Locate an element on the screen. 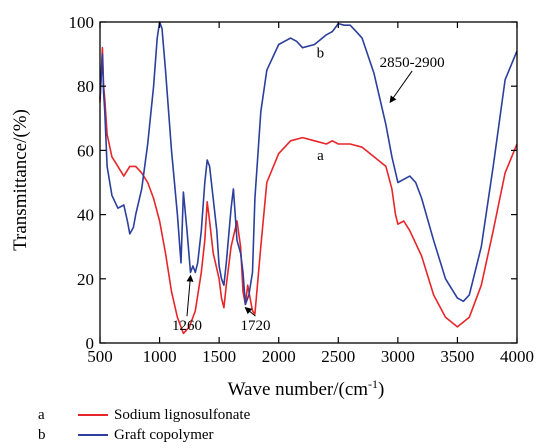 The width and height of the screenshot is (542, 448). legend-item-b: b Graft copolymer is located at coordinates (188, 435).